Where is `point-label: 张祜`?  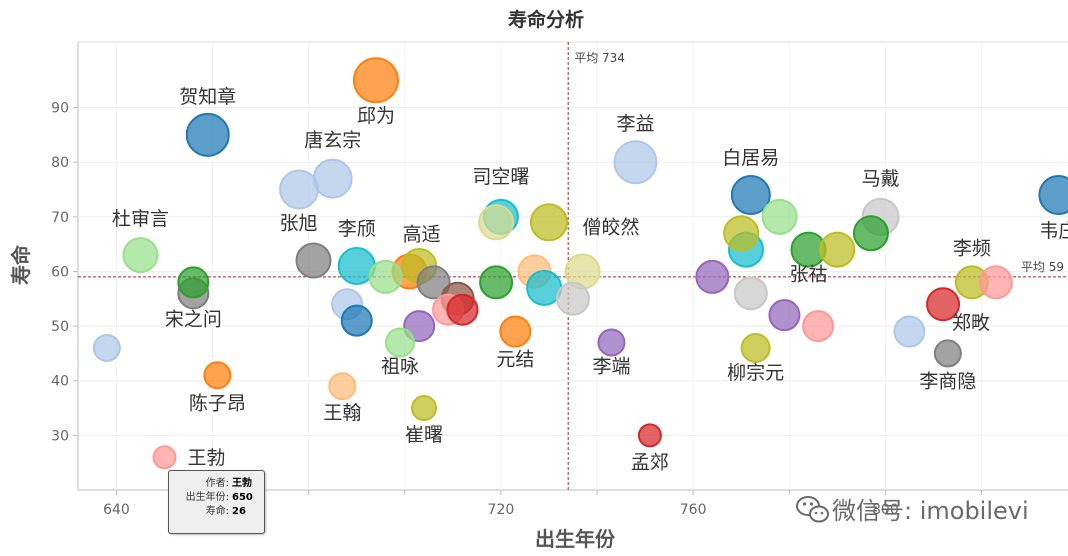 point-label: 张祜 is located at coordinates (808, 275).